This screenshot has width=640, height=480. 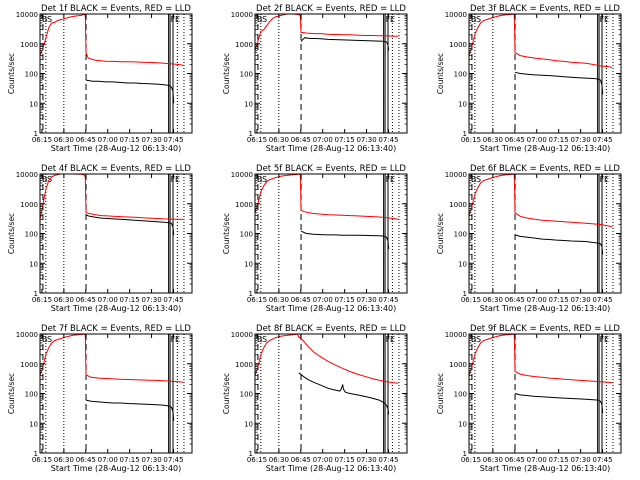 I want to click on panel-title: Det 7f BLACK = Events, RED = LLD, so click(x=116, y=329).